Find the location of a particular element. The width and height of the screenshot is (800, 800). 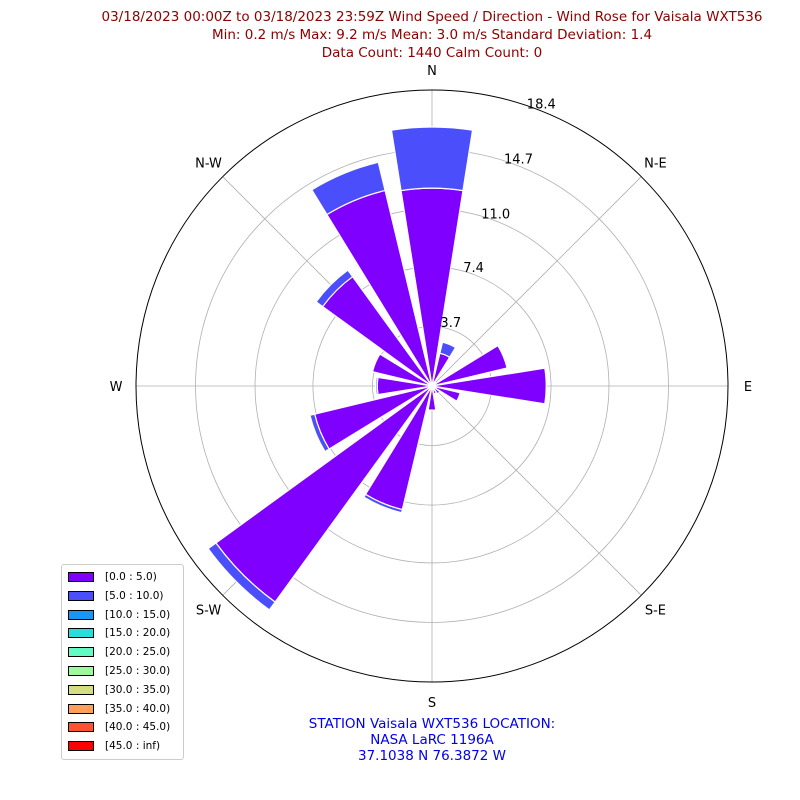

radial-tick-label: 14.7 is located at coordinates (518, 160).